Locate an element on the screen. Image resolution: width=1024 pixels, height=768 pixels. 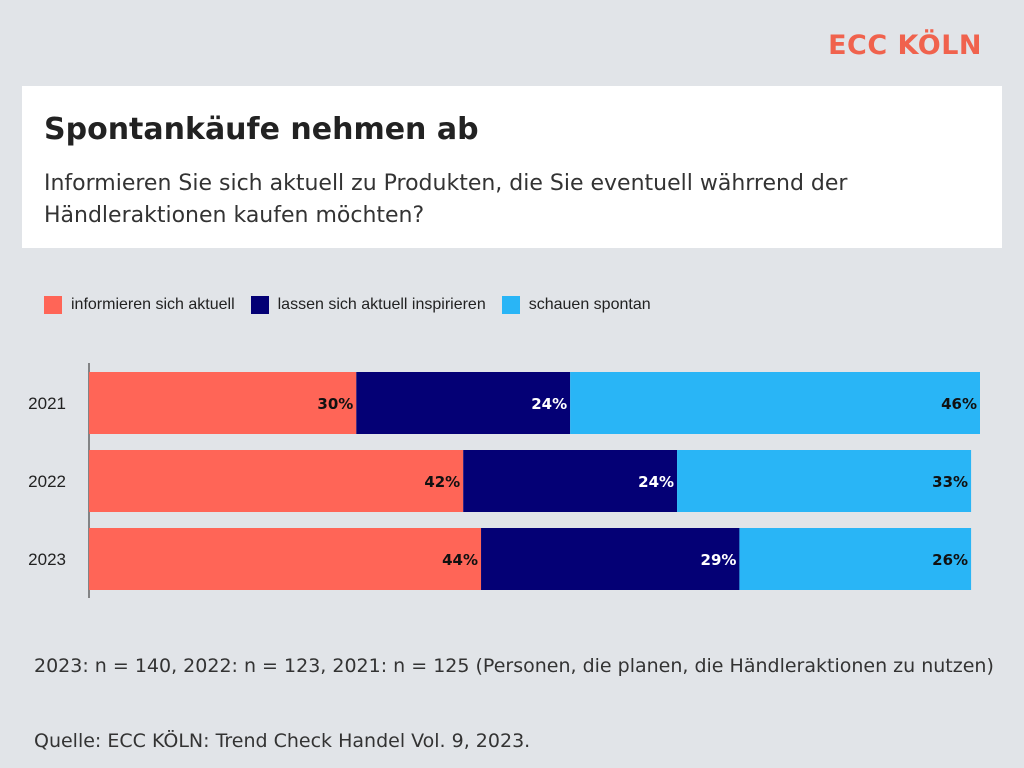
legend-item: lassen sich aktuell inspirieren is located at coordinates (368, 305).